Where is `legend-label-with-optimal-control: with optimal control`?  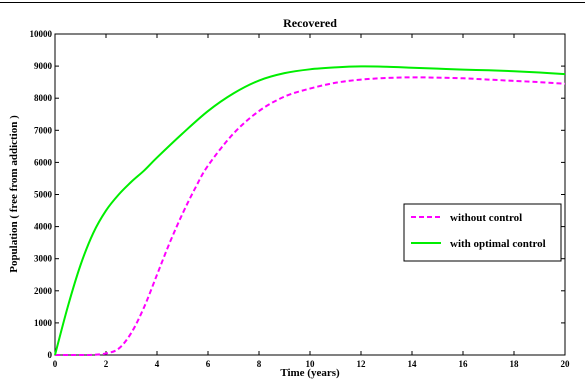 legend-label-with-optimal-control: with optimal control is located at coordinates (498, 244).